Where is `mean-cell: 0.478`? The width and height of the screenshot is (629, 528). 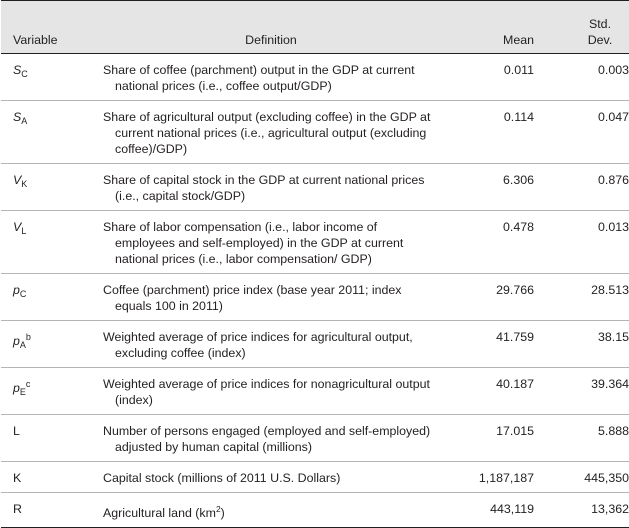
mean-cell: 0.478 is located at coordinates (518, 227).